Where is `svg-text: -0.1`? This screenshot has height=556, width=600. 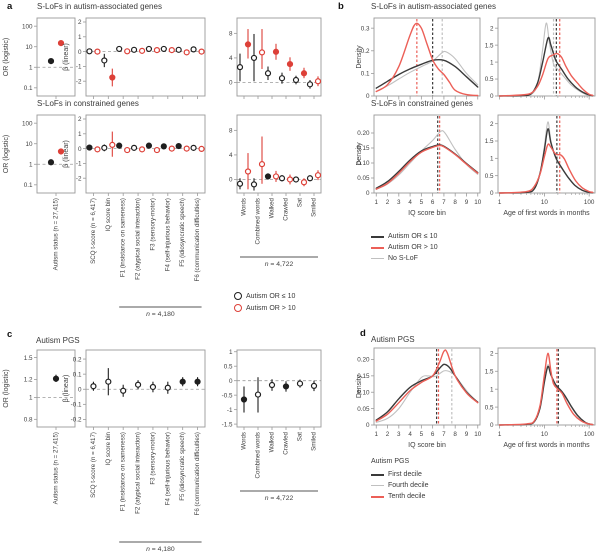 svg-text: -0.1 is located at coordinates (76, 405).